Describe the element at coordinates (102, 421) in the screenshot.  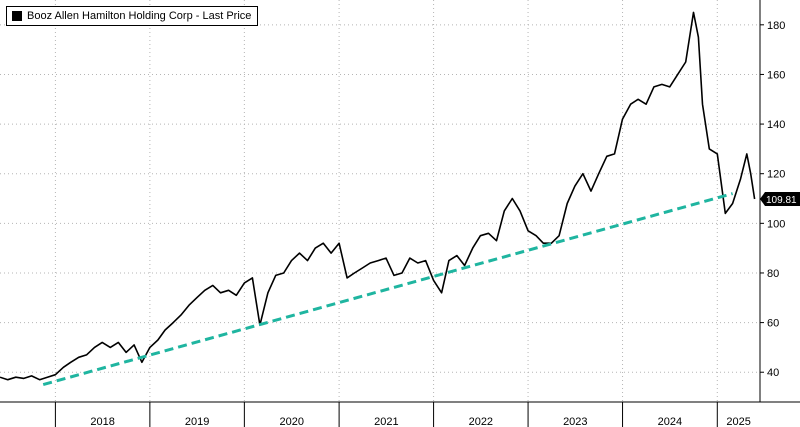
I see `x-tick-label: 2018` at that location.